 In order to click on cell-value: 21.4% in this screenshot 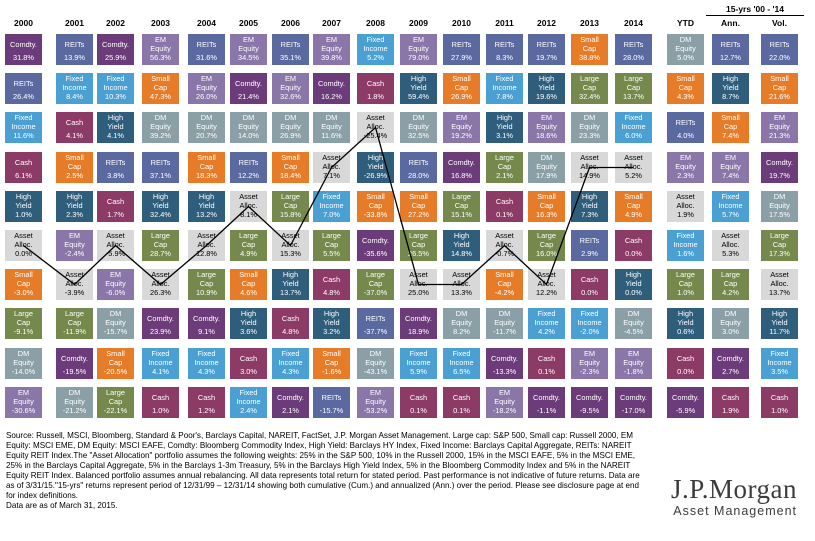, I will do `click(248, 97)`.